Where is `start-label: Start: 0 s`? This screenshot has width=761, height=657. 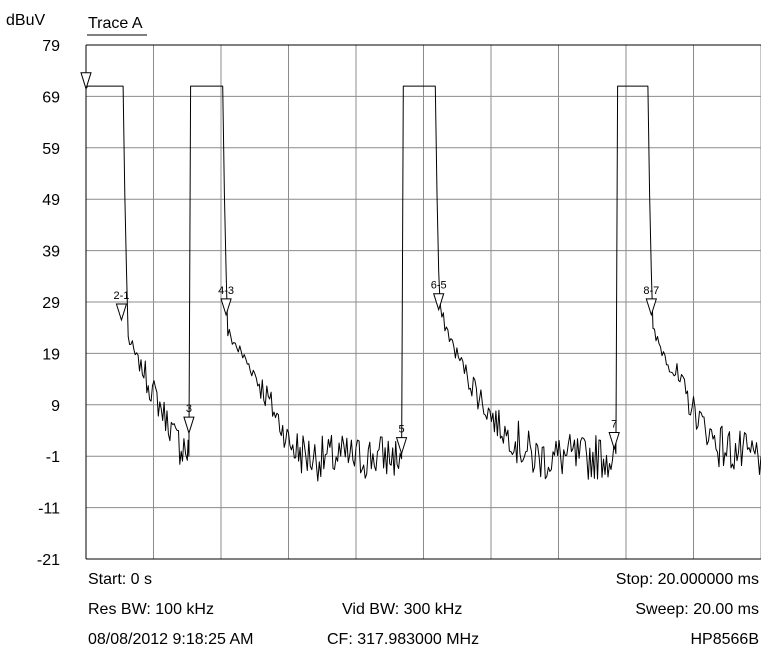
start-label: Start: 0 s is located at coordinates (120, 579).